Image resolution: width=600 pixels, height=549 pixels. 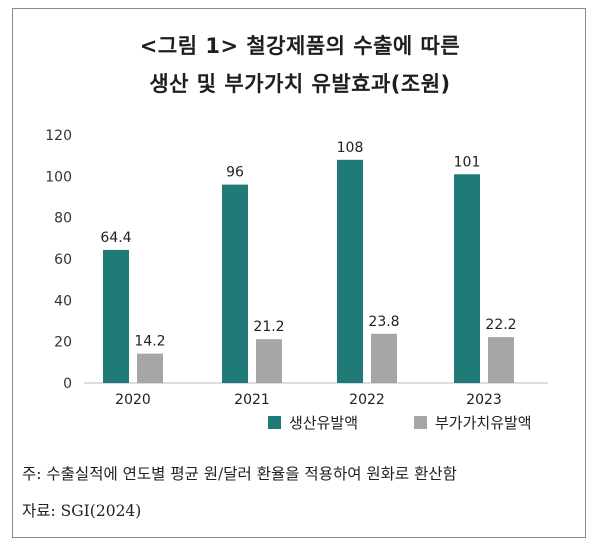 What do you see at coordinates (383, 322) in the screenshot?
I see `data-label-value-added: 23.8` at bounding box center [383, 322].